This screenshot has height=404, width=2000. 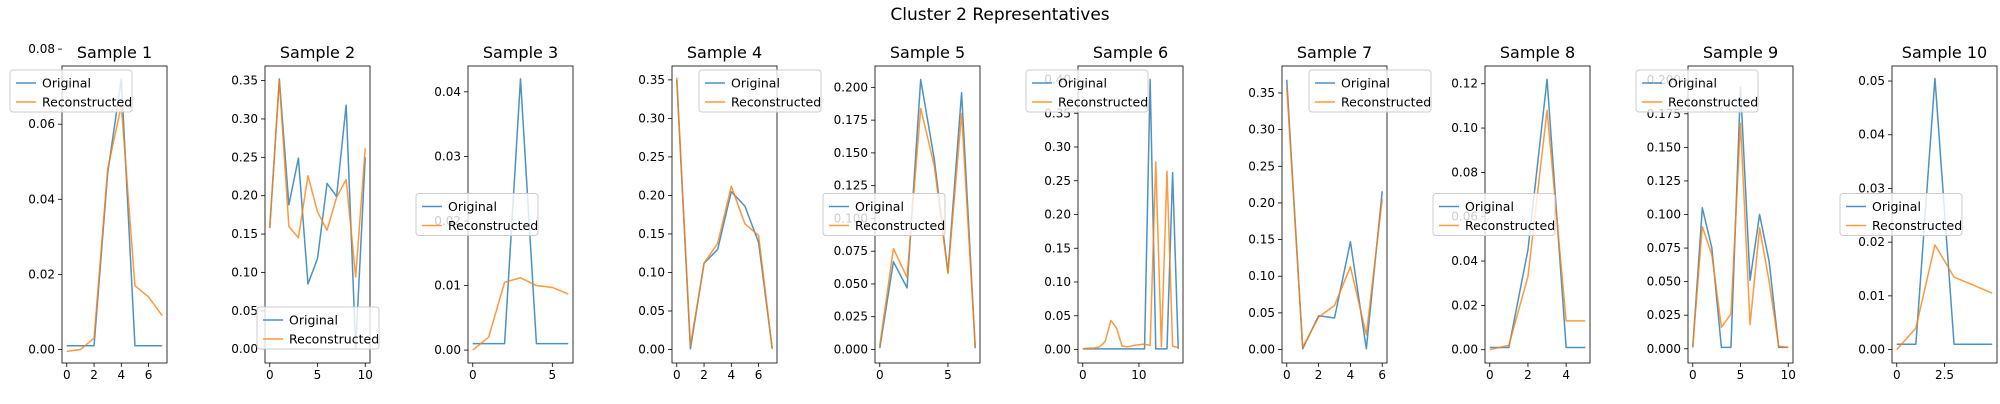 I want to click on y-tick-label: 0.35, so click(x=1261, y=93).